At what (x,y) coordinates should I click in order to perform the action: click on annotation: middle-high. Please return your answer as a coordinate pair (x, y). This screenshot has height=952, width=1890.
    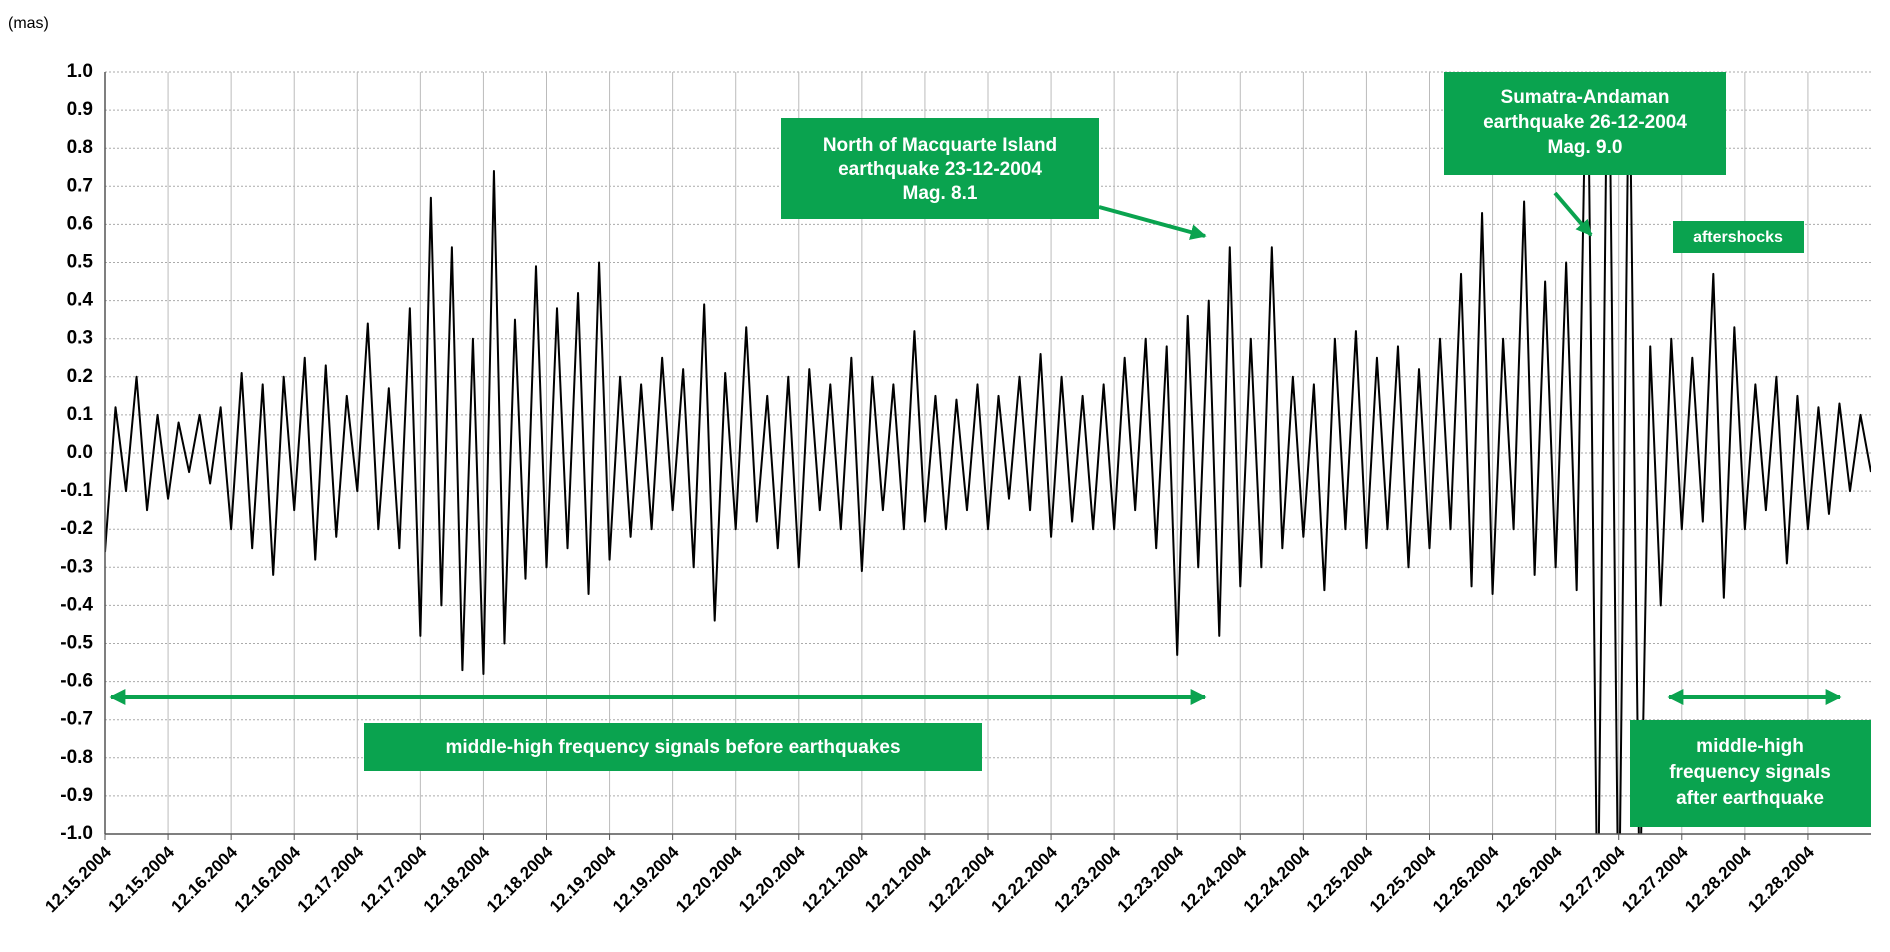
    Looking at the image, I should click on (1750, 746).